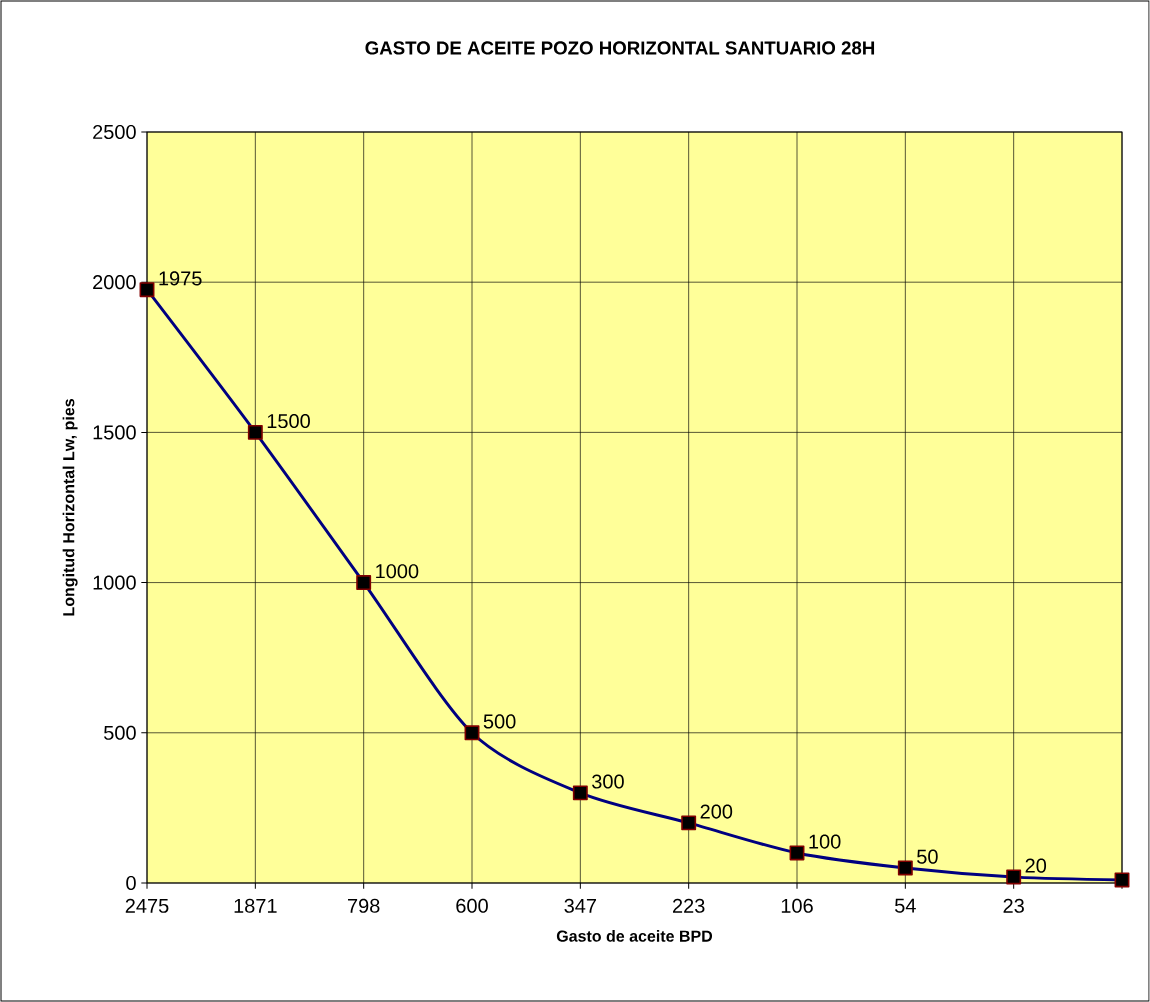 Image resolution: width=1150 pixels, height=1002 pixels. I want to click on data-label: 20, so click(1036, 865).